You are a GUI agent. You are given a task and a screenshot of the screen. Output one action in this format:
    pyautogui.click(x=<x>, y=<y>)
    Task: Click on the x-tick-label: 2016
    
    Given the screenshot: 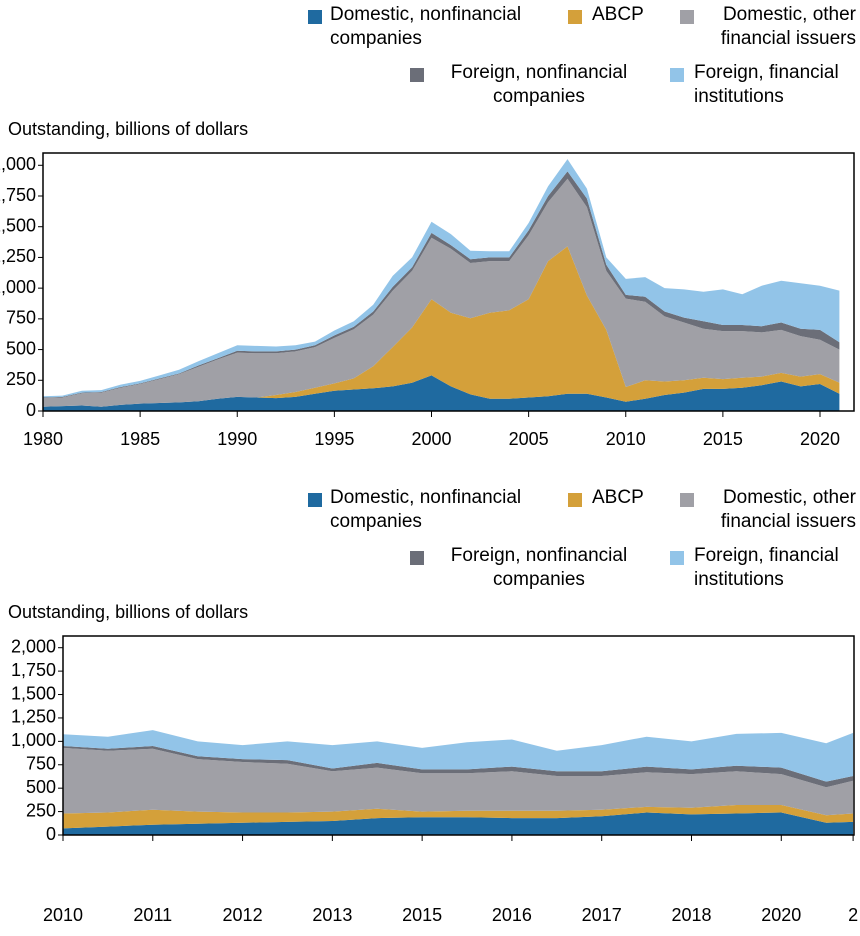 What is the action you would take?
    pyautogui.click(x=512, y=915)
    